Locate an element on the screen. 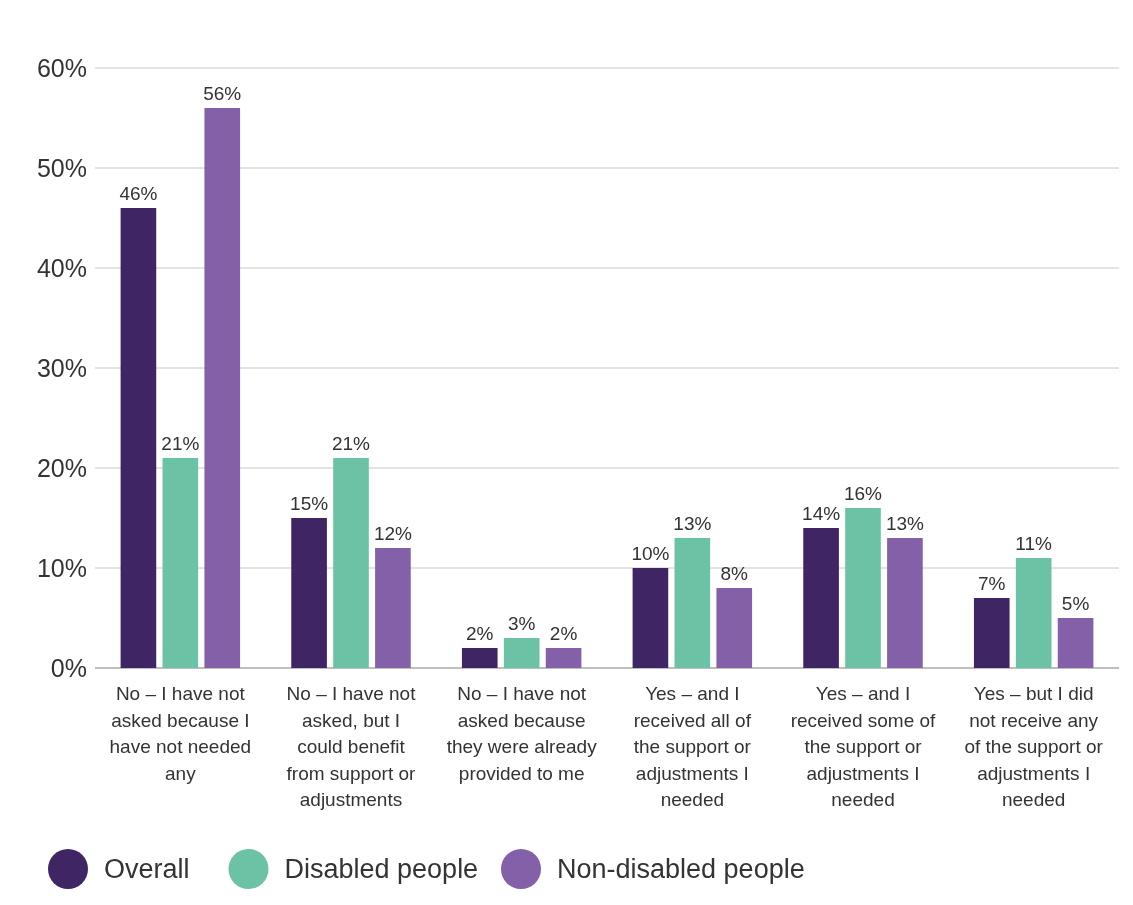 Image resolution: width=1133 pixels, height=905 pixels. data-label: 7% is located at coordinates (992, 583).